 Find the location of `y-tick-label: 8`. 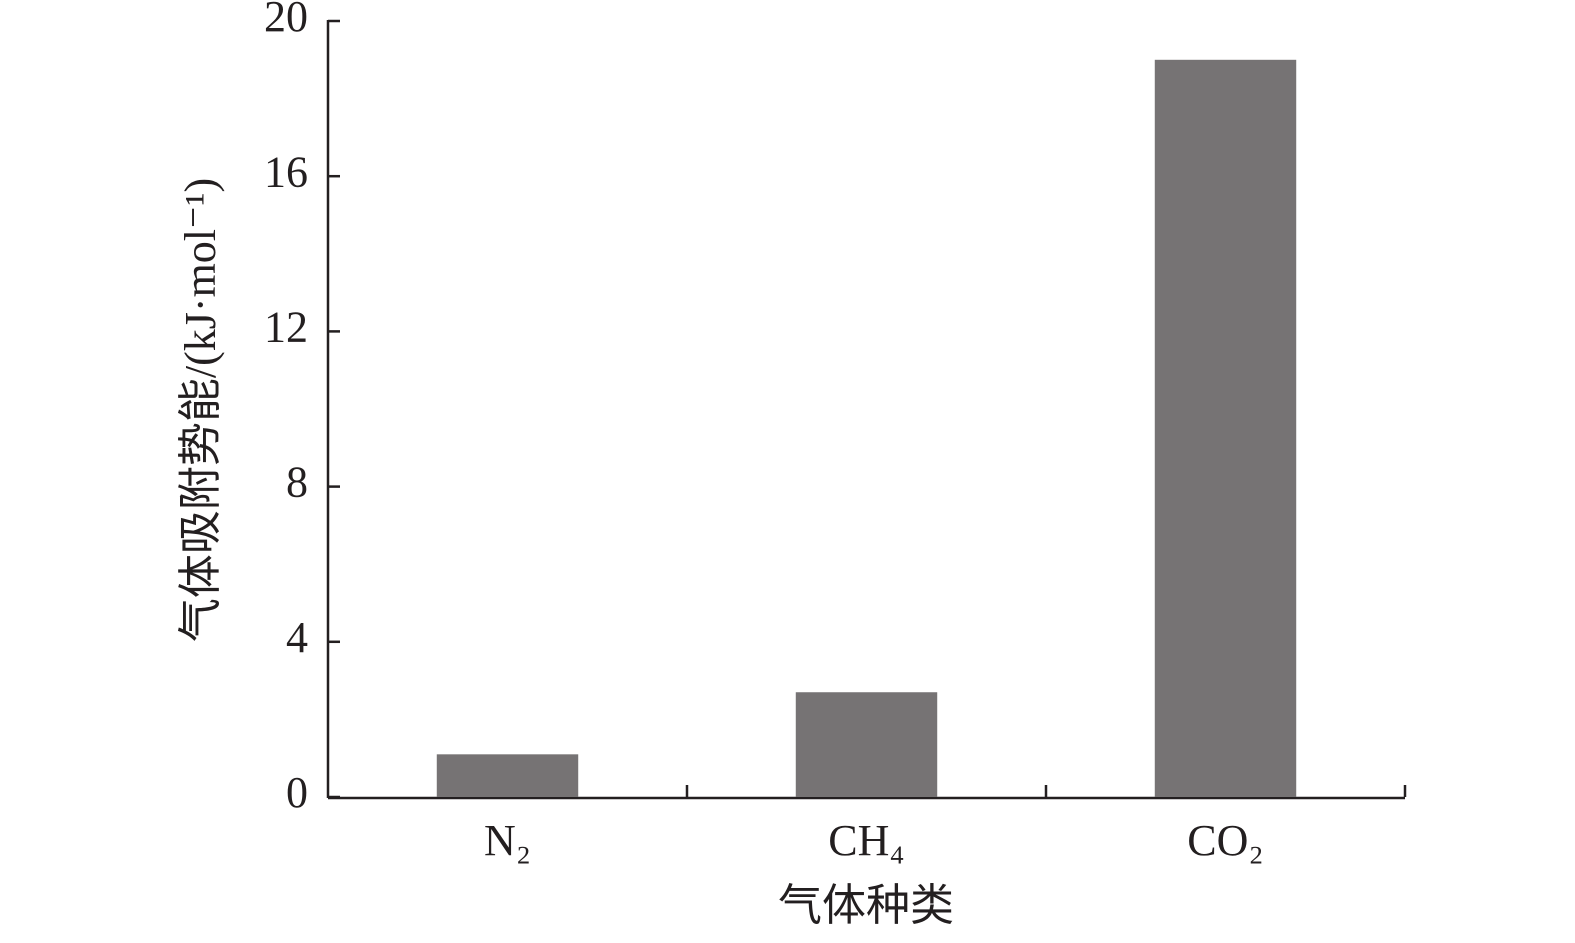

y-tick-label: 8 is located at coordinates (297, 482).